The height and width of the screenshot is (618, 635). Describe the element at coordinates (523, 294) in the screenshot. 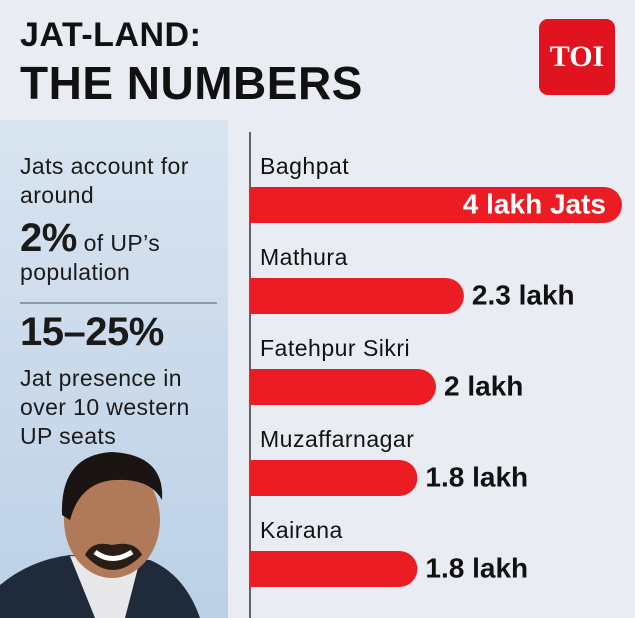

I see `value-label: 2.3 lakh` at that location.